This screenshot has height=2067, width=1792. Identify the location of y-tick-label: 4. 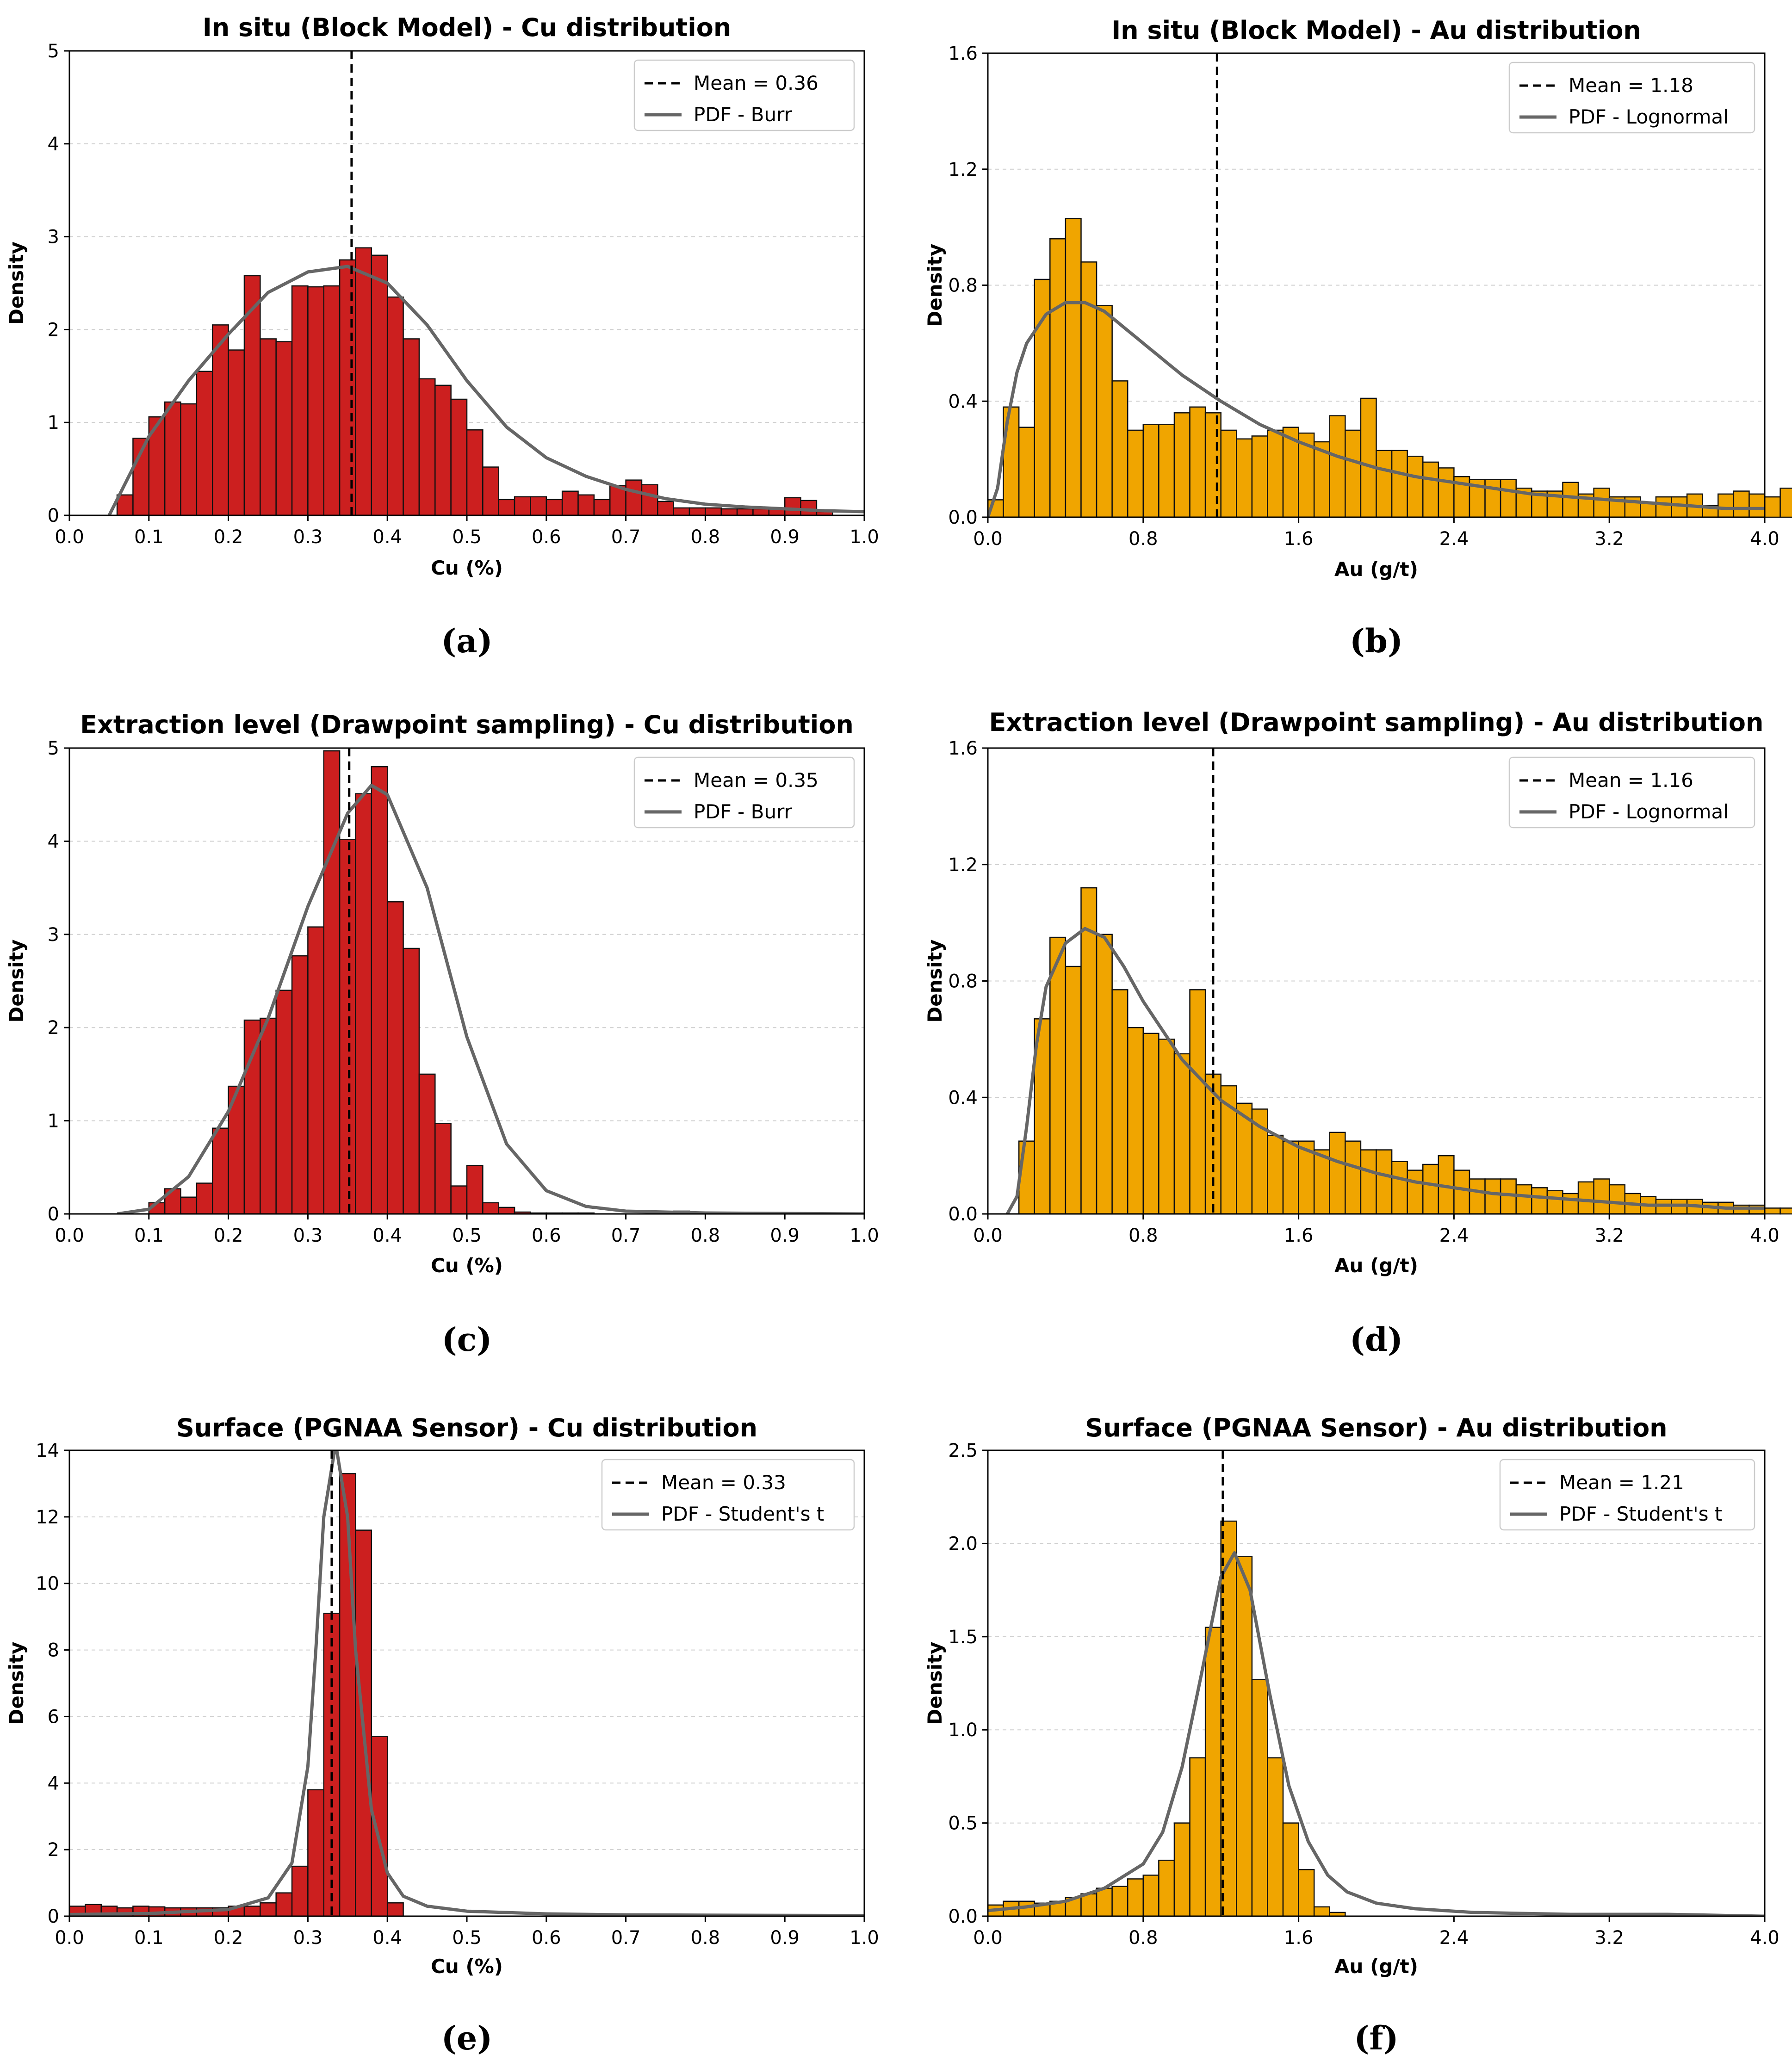
(54, 144).